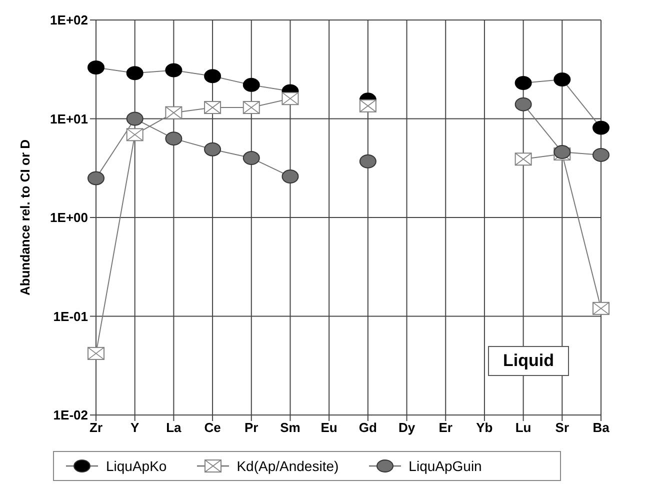 The width and height of the screenshot is (649, 493). What do you see at coordinates (135, 428) in the screenshot?
I see `x-tick-label: Y` at bounding box center [135, 428].